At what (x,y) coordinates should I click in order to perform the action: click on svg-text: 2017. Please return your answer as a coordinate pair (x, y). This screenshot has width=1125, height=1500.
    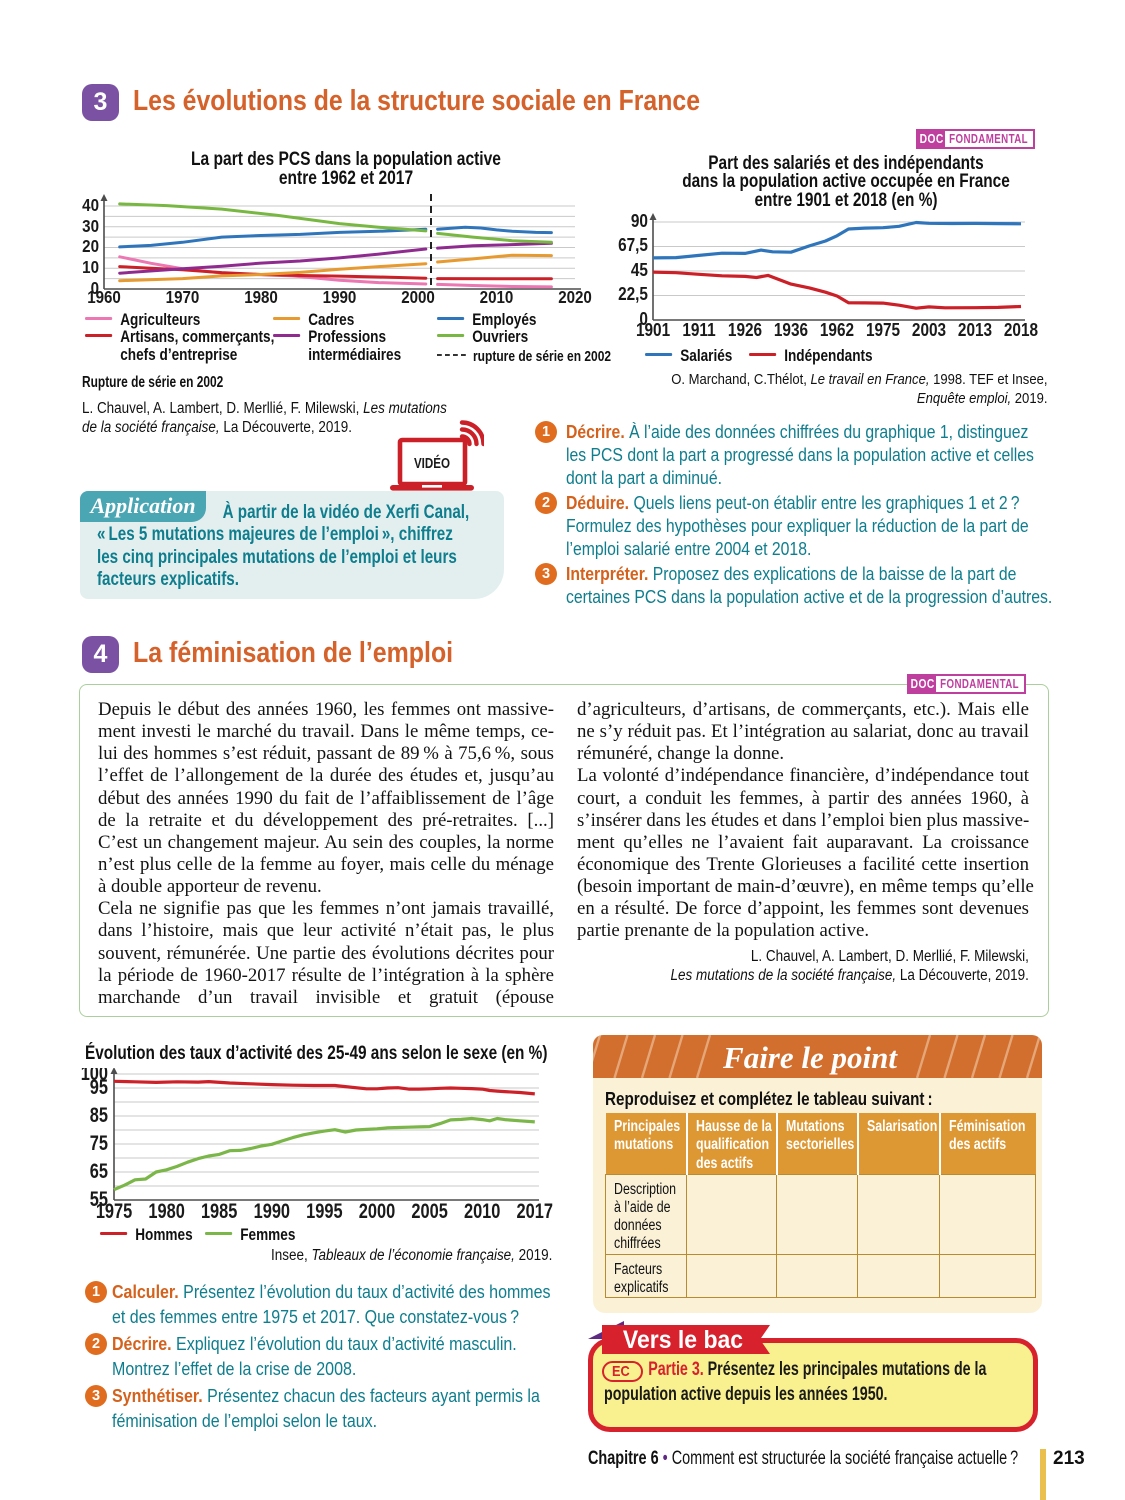
    Looking at the image, I should click on (535, 1210).